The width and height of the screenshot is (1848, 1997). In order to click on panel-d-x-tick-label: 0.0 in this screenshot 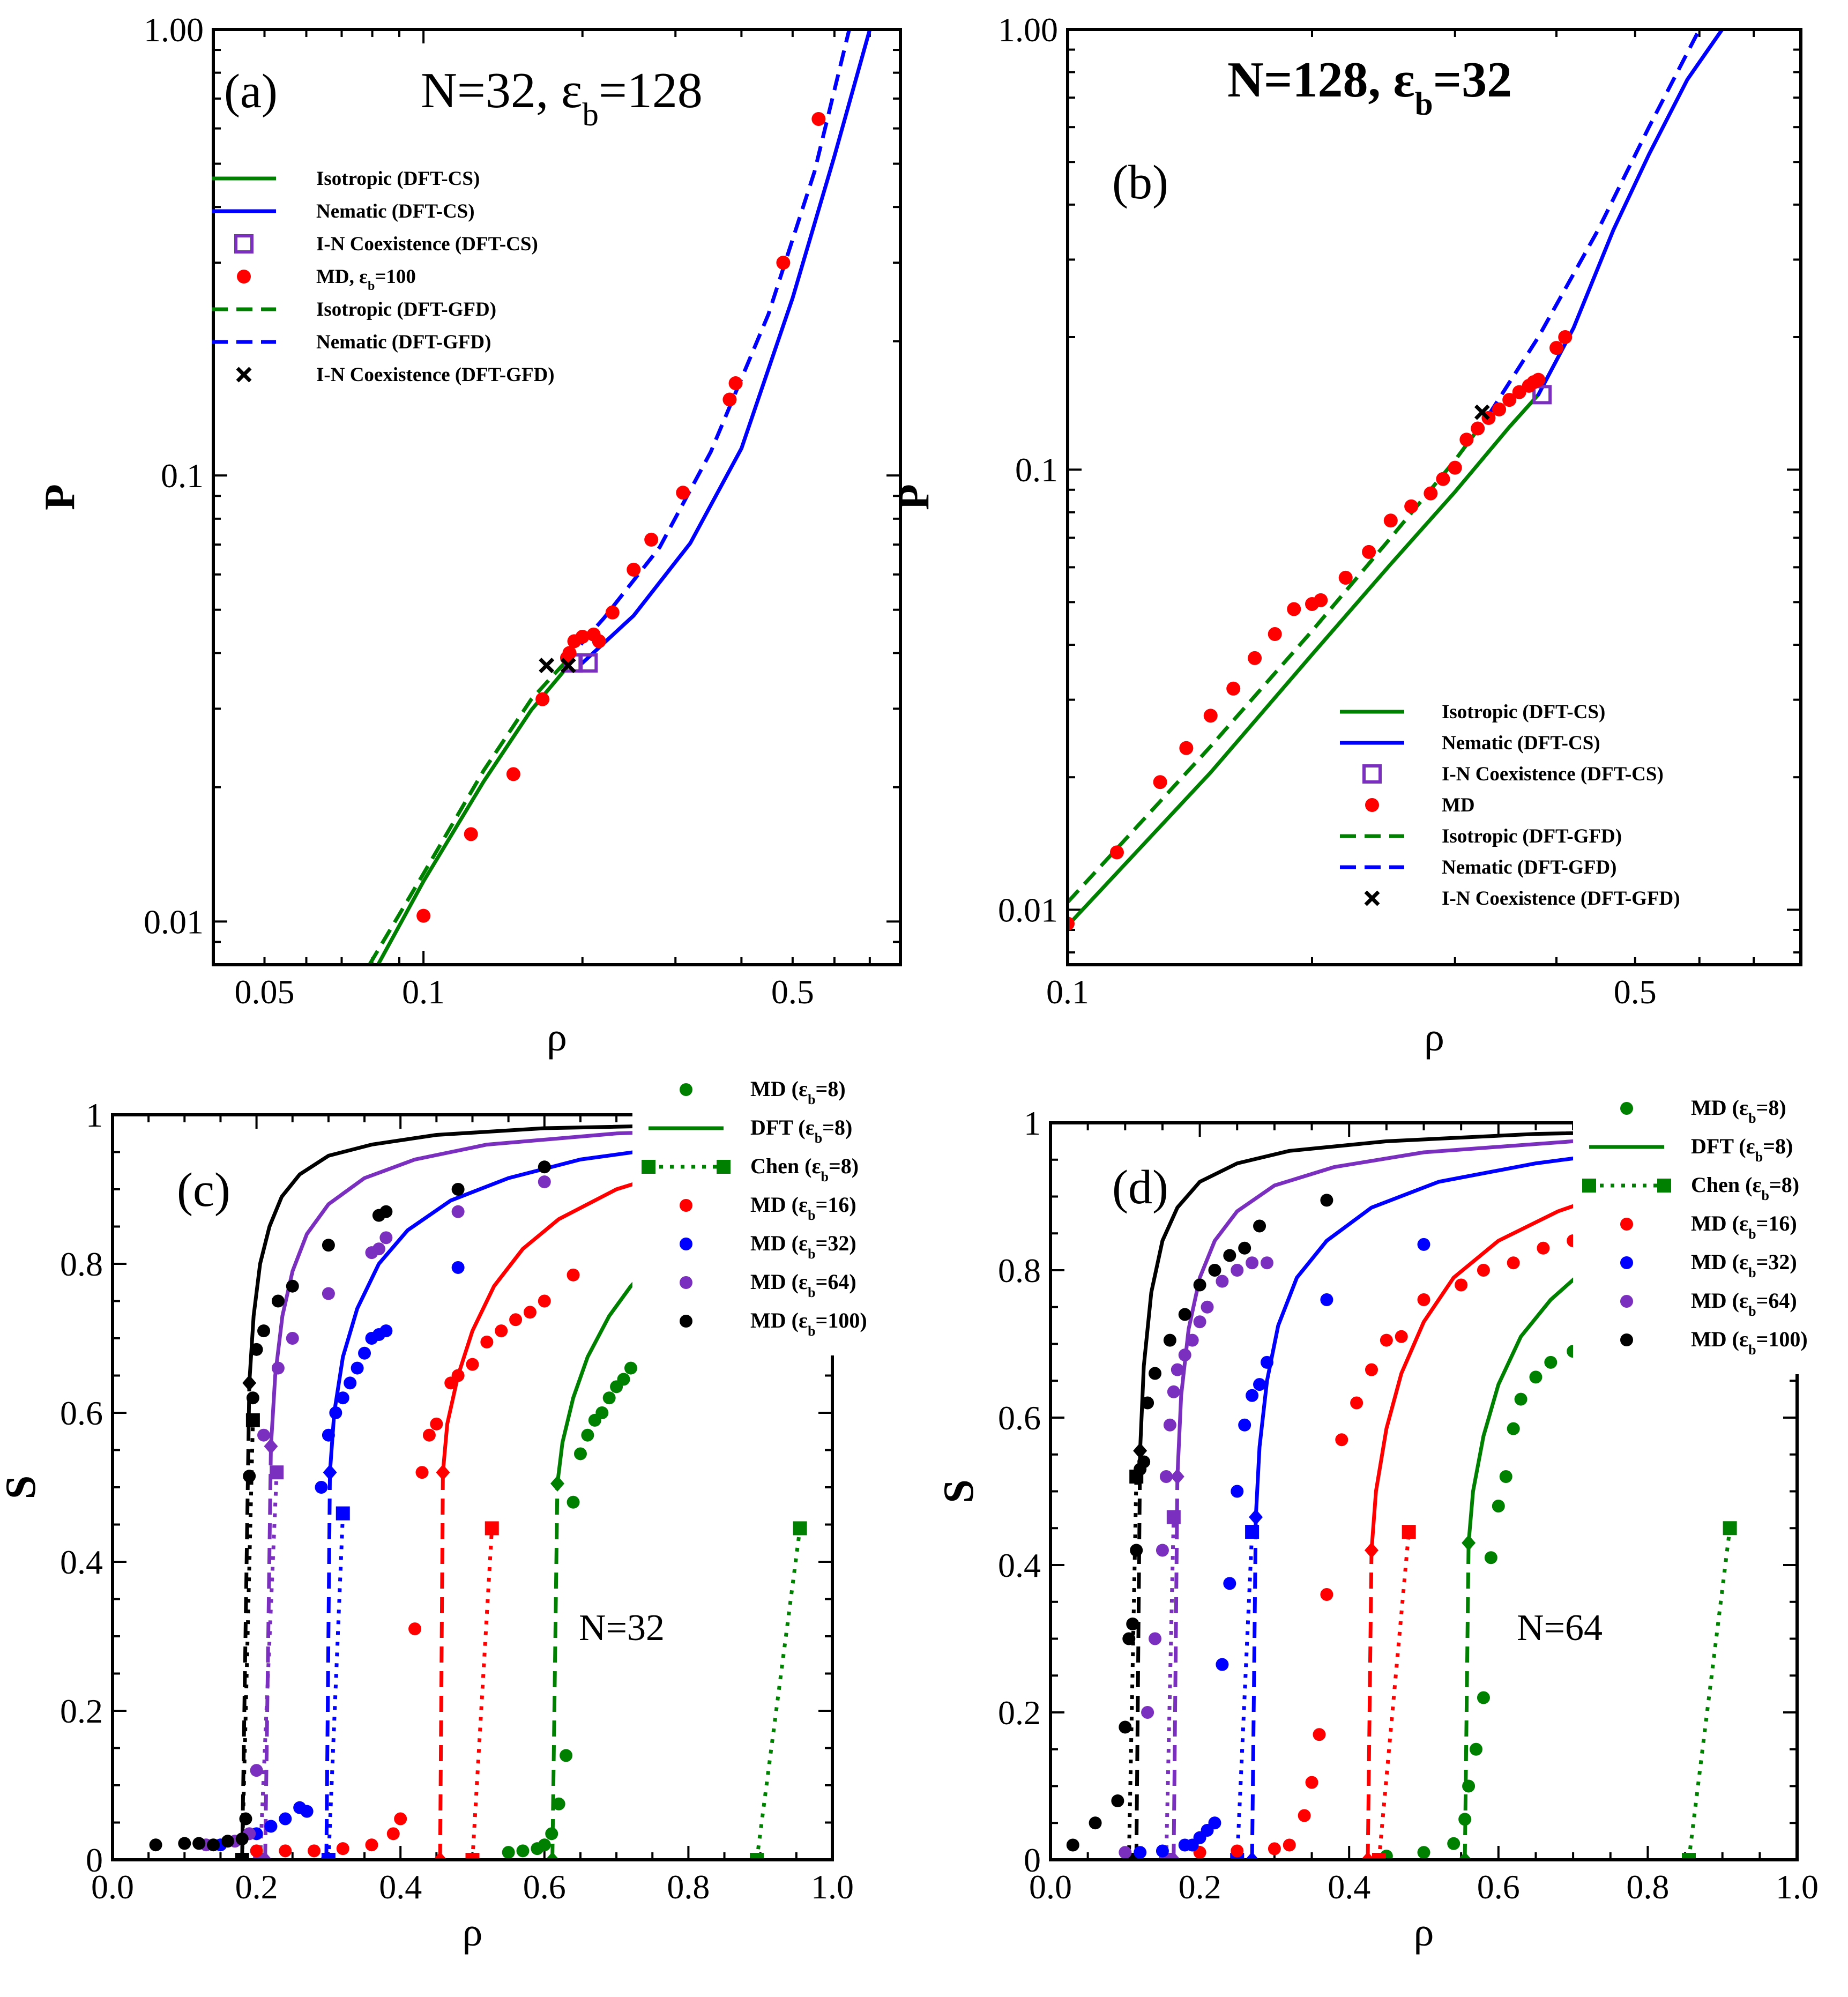, I will do `click(1050, 1887)`.